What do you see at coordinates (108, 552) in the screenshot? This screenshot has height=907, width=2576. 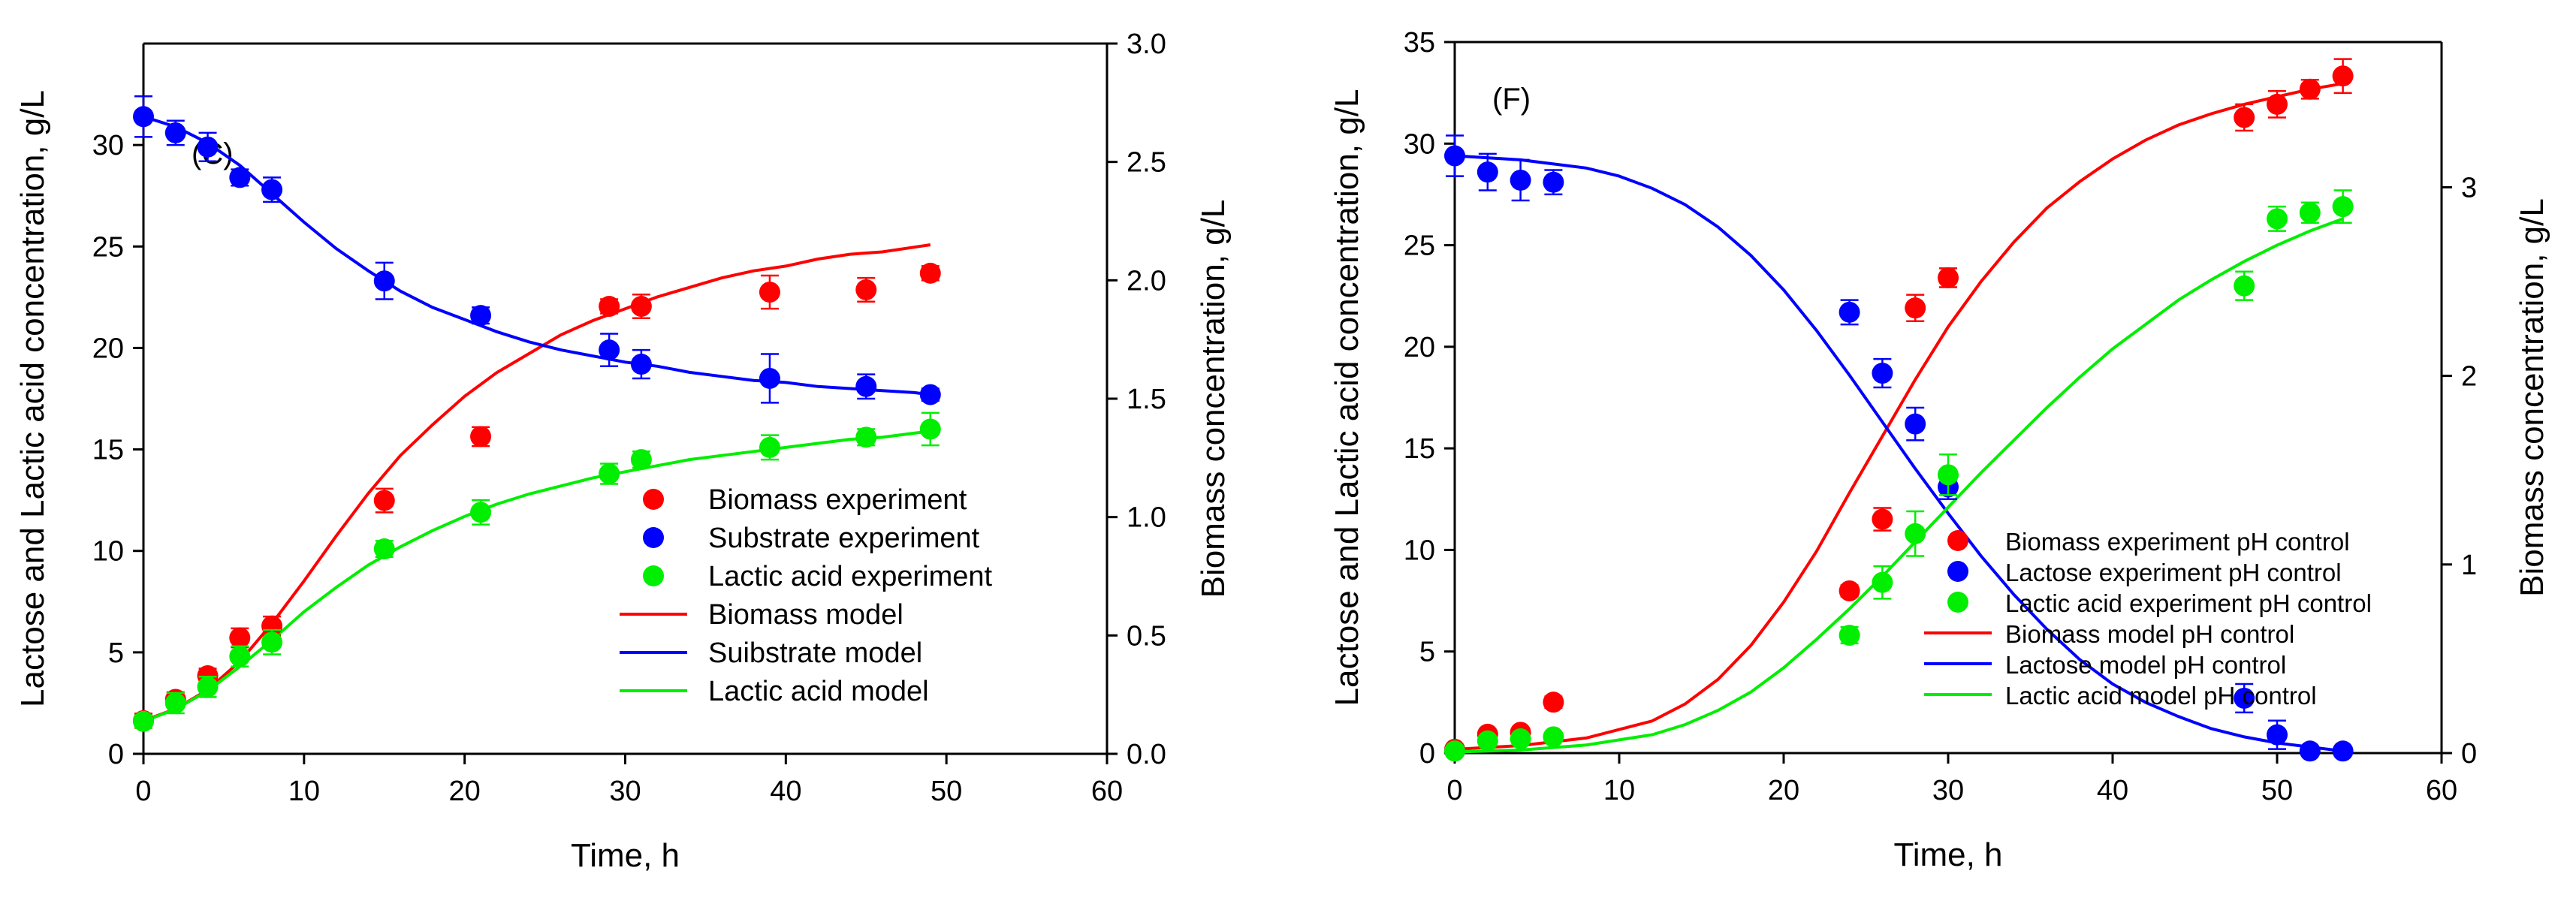 I see `y-tick-label-left: 10` at bounding box center [108, 552].